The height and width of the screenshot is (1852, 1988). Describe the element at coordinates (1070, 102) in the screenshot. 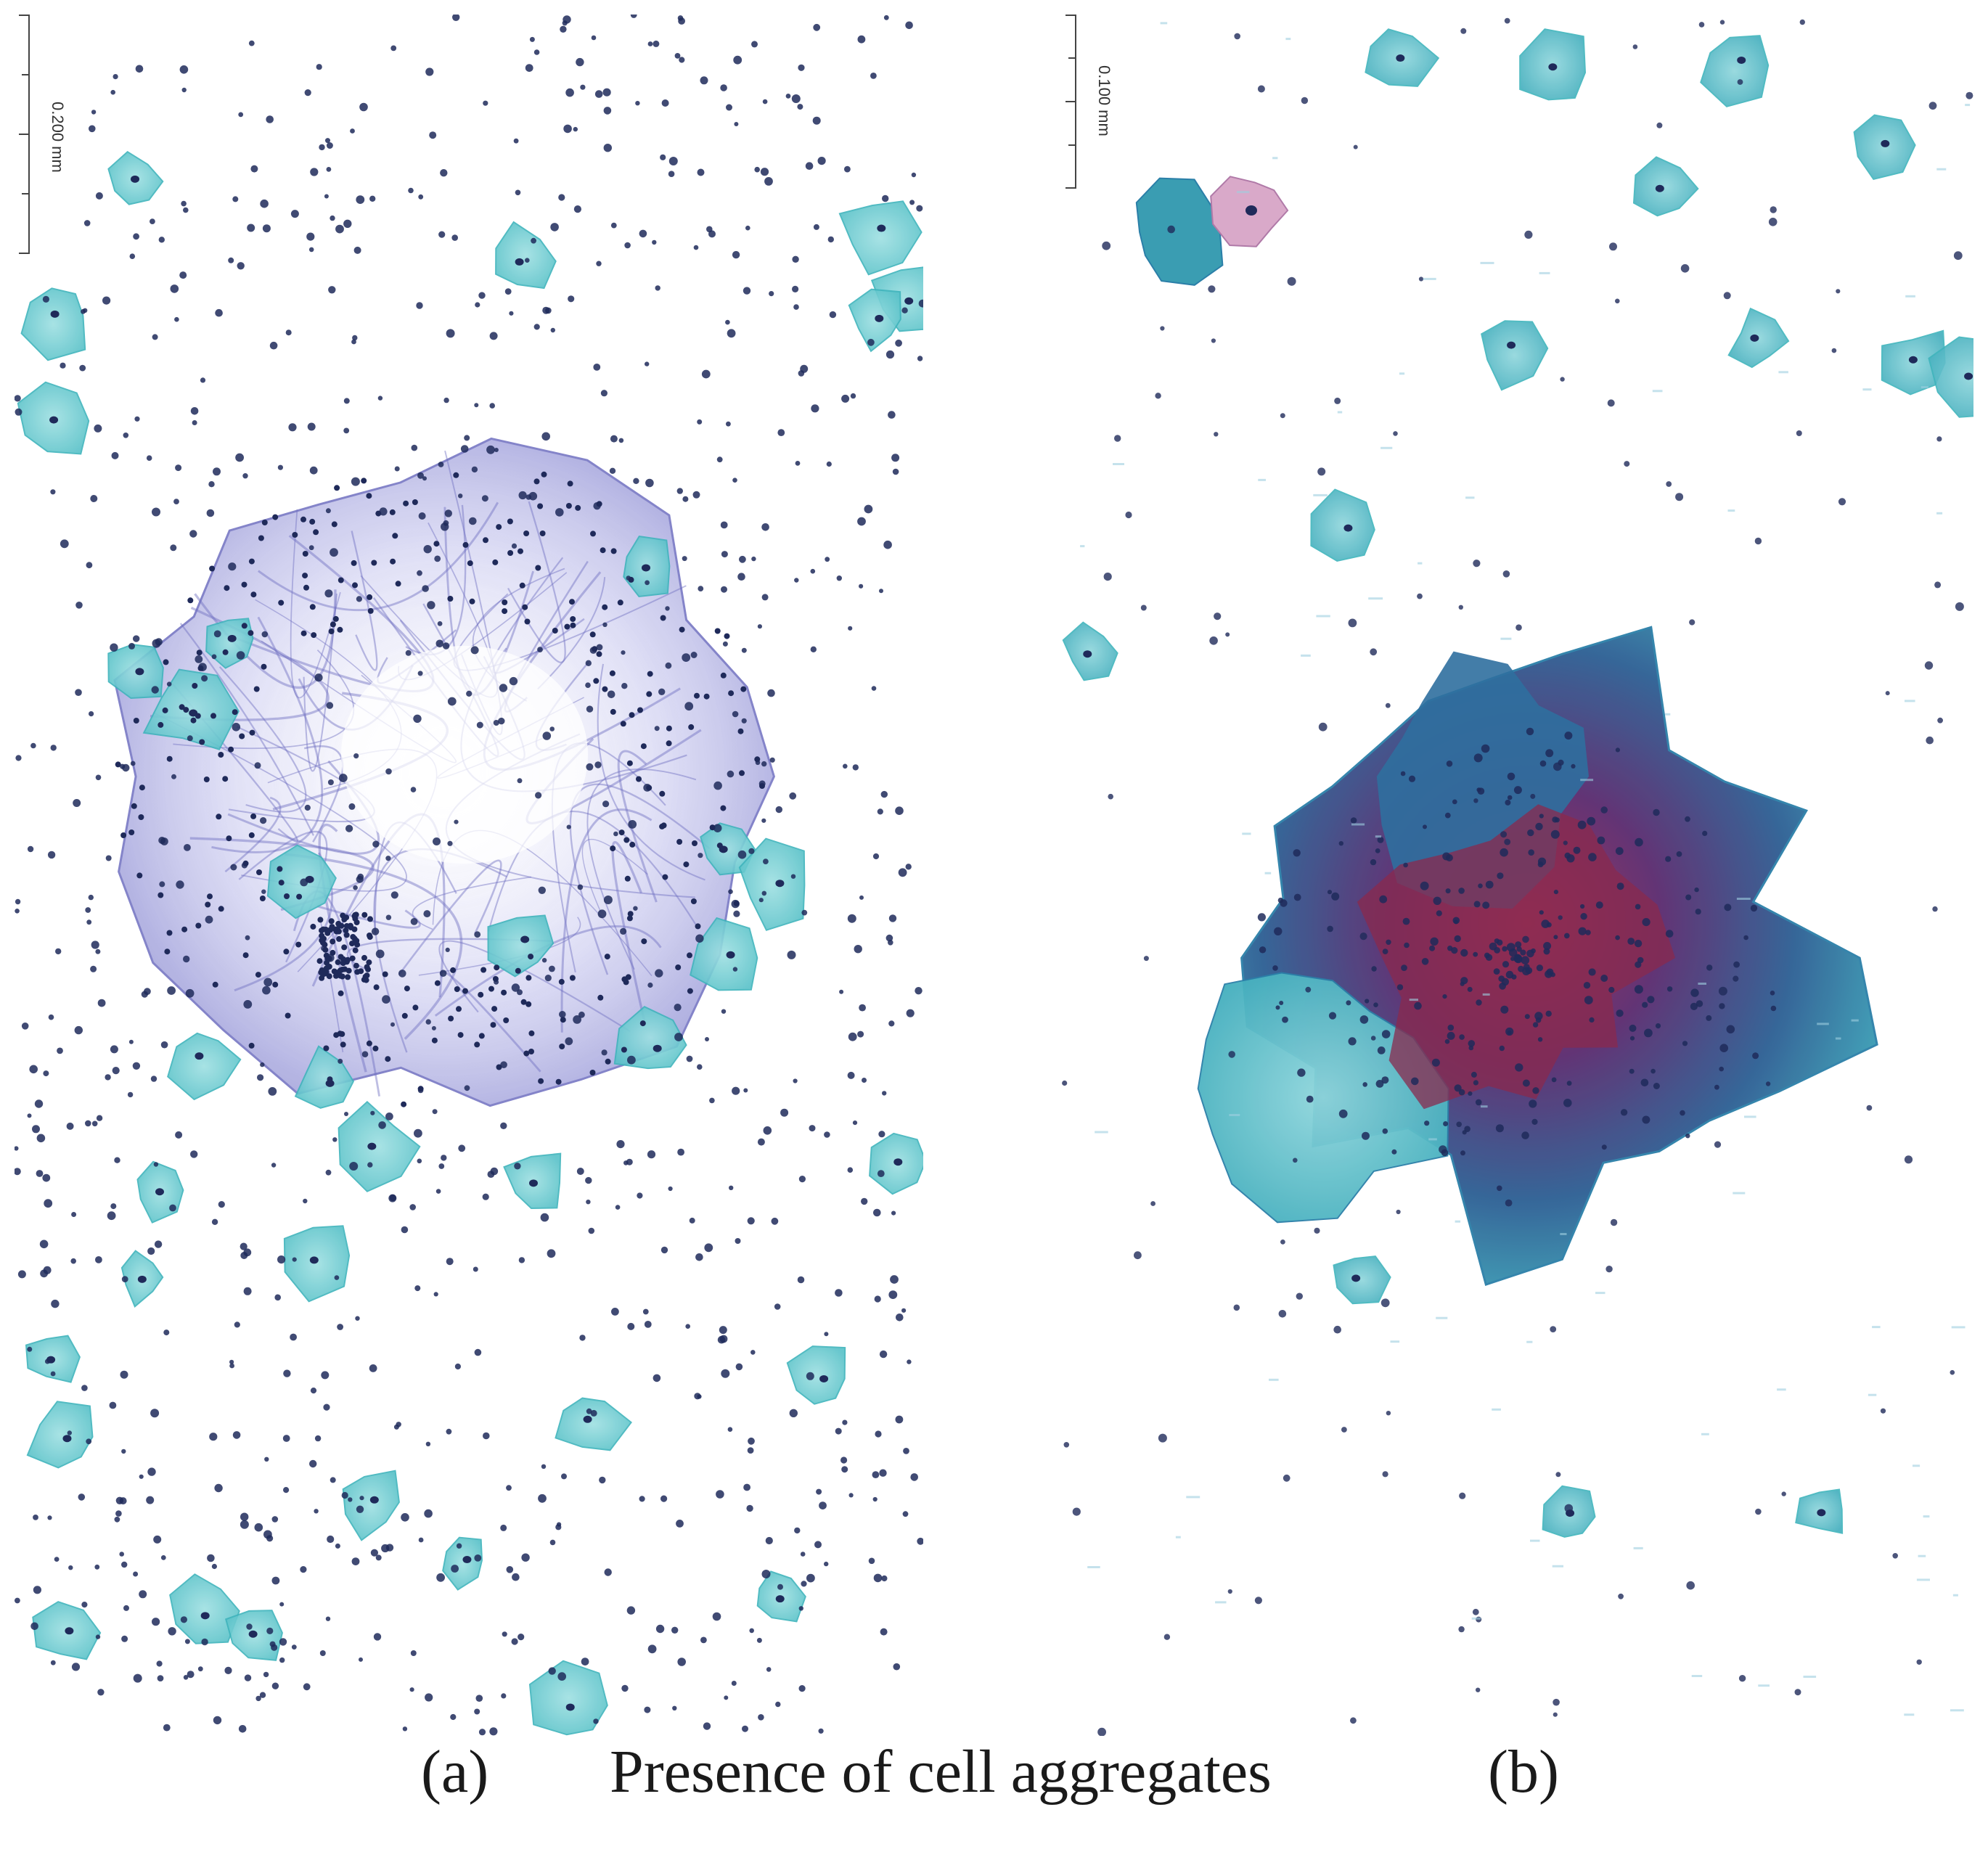

I see `scale-bar-b` at that location.